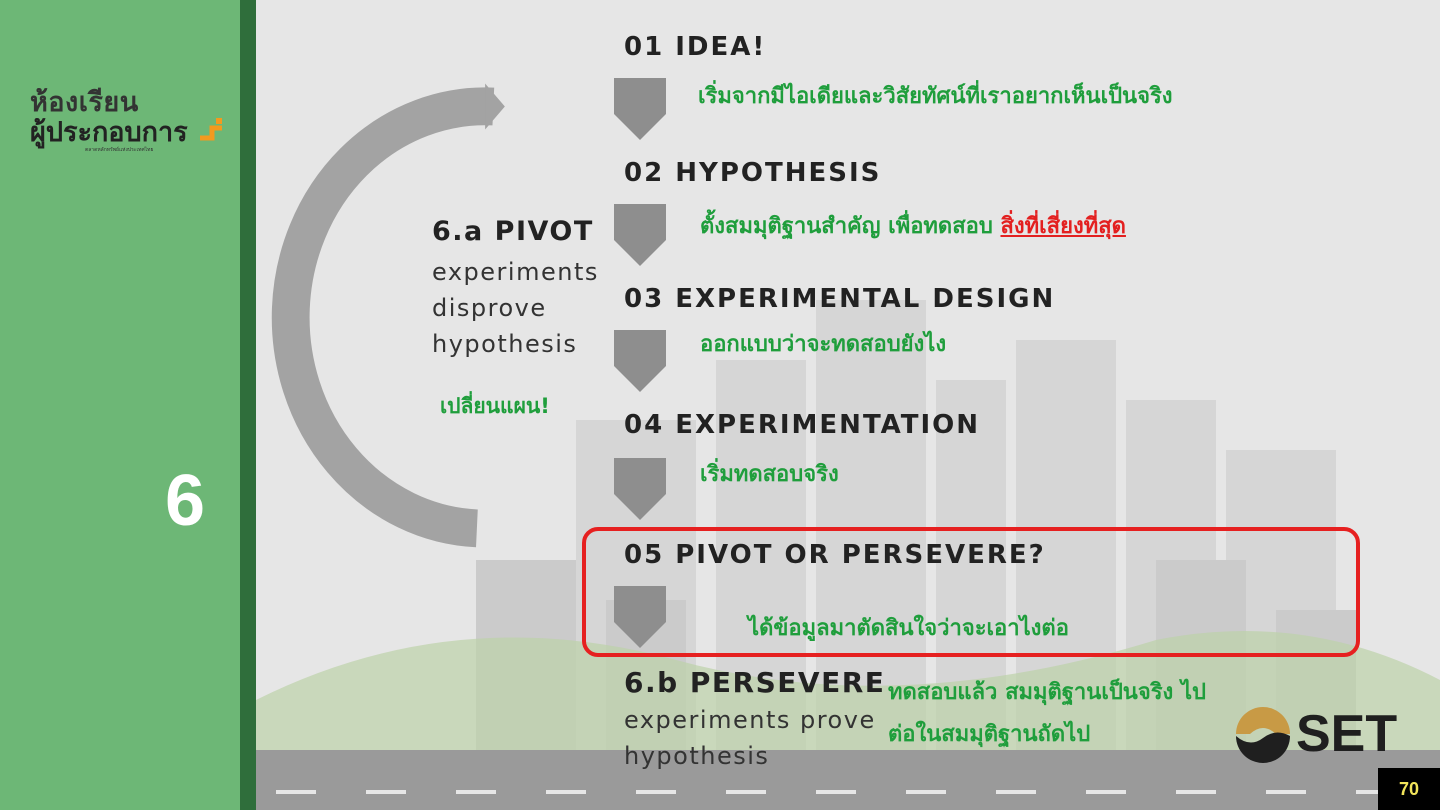 This screenshot has height=810, width=1440. What do you see at coordinates (513, 231) in the screenshot?
I see `pivot-title: 6.a PIVOT` at bounding box center [513, 231].